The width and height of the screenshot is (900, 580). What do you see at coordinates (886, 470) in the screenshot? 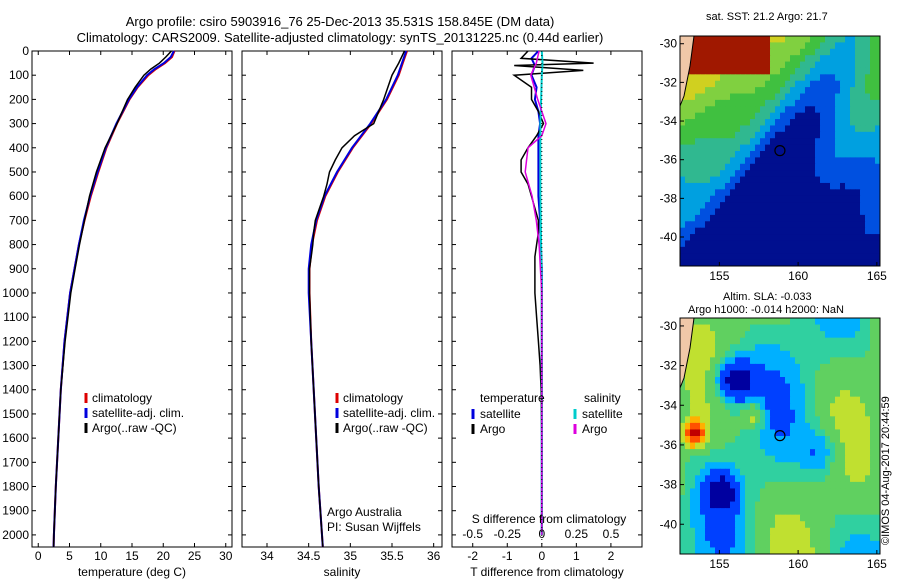
I see `imos-timestamp: ©IMOS 04-Aug-2017 20:44:59` at bounding box center [886, 470].